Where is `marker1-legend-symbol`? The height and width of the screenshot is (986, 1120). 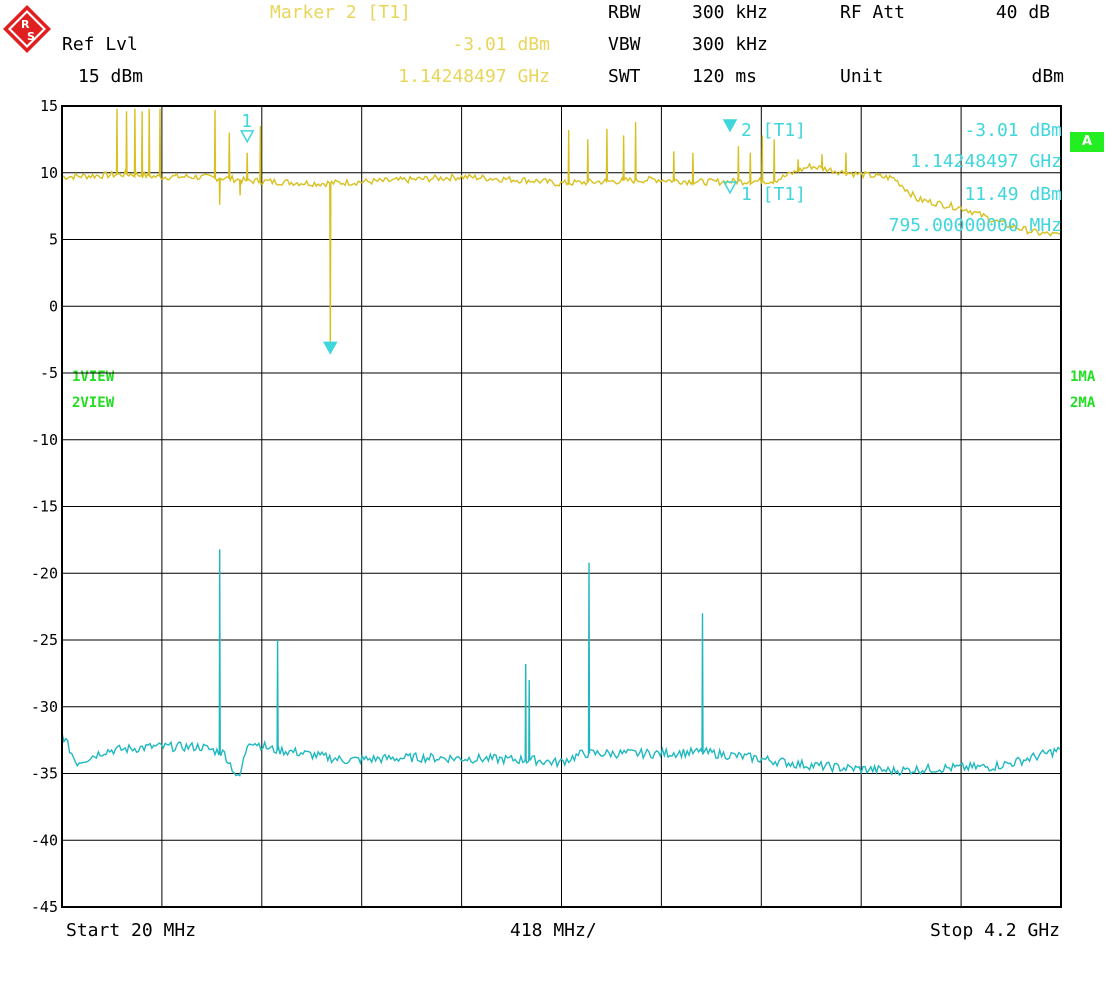 marker1-legend-symbol is located at coordinates (730, 188).